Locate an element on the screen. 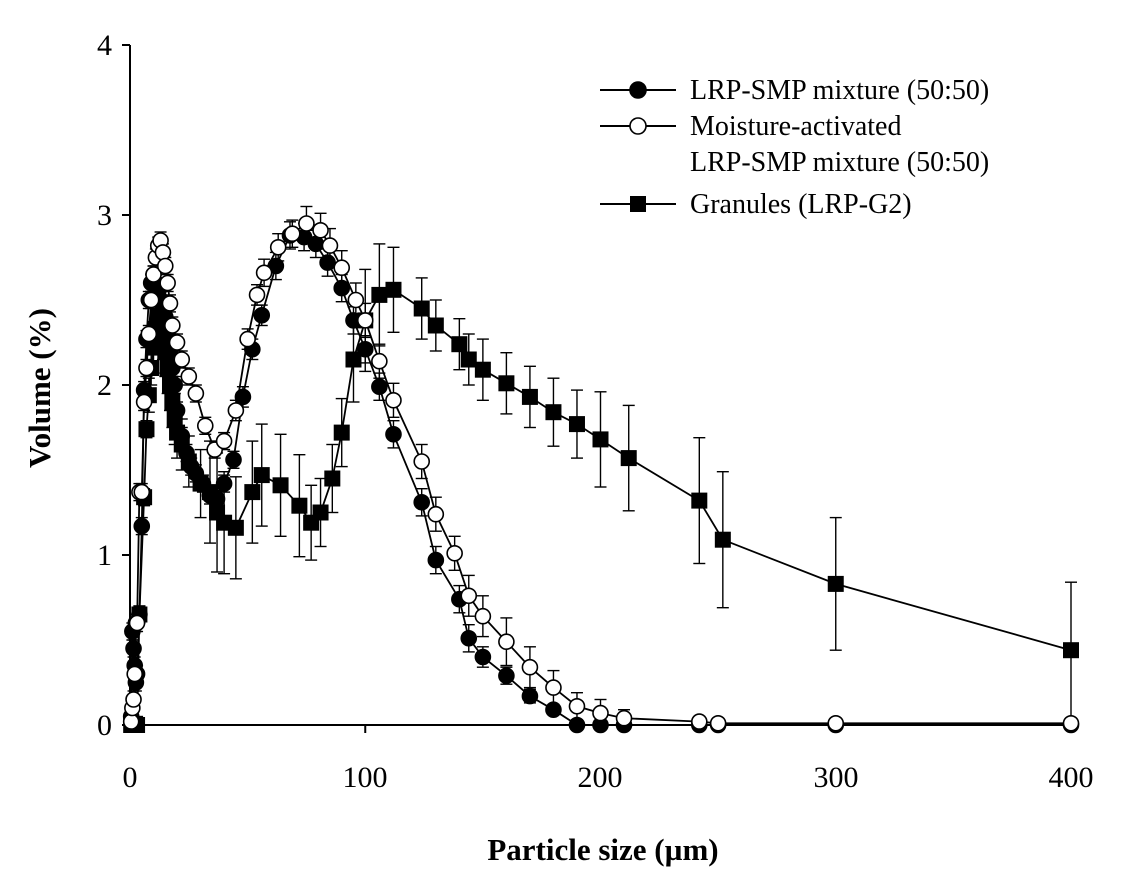 This screenshot has width=1134, height=892. y-tick-label-1: 1 is located at coordinates (104, 555).